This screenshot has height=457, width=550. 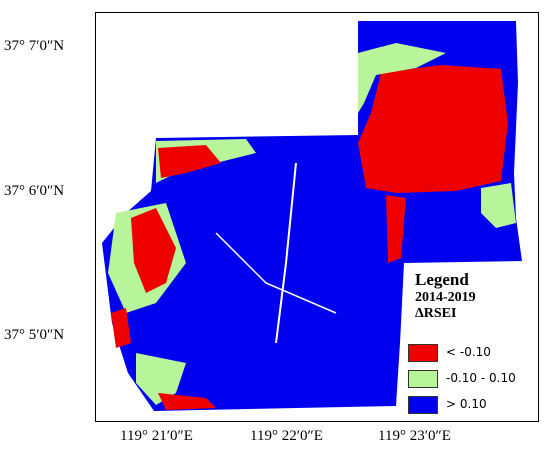 I want to click on lon-label-east: 119° 23′0″E, so click(x=414, y=436).